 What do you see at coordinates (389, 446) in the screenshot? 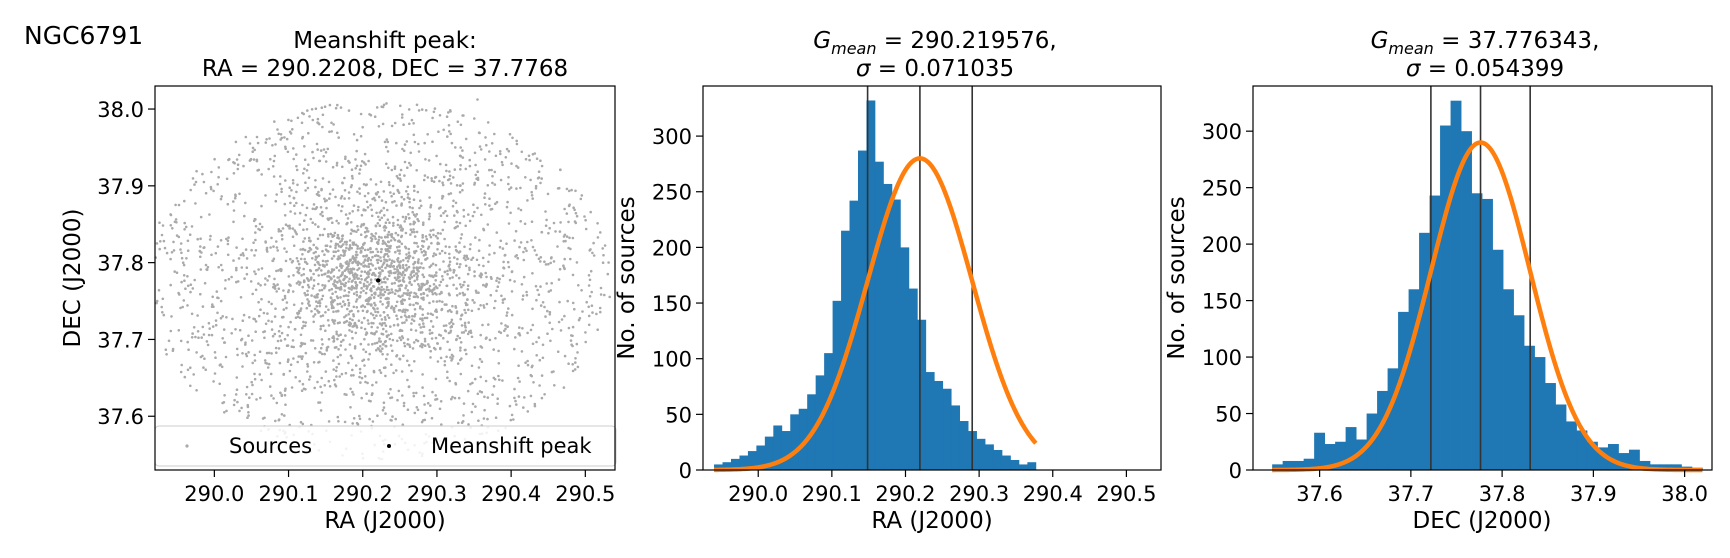
I see `legend-peak-marker` at bounding box center [389, 446].